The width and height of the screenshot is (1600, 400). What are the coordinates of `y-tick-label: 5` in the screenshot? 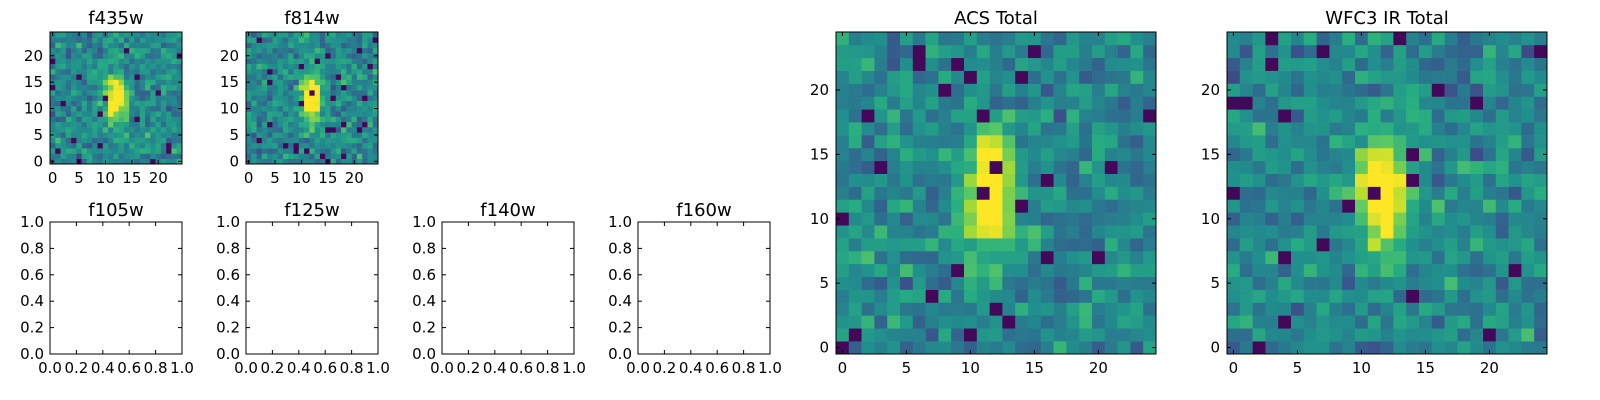 It's located at (1215, 283).